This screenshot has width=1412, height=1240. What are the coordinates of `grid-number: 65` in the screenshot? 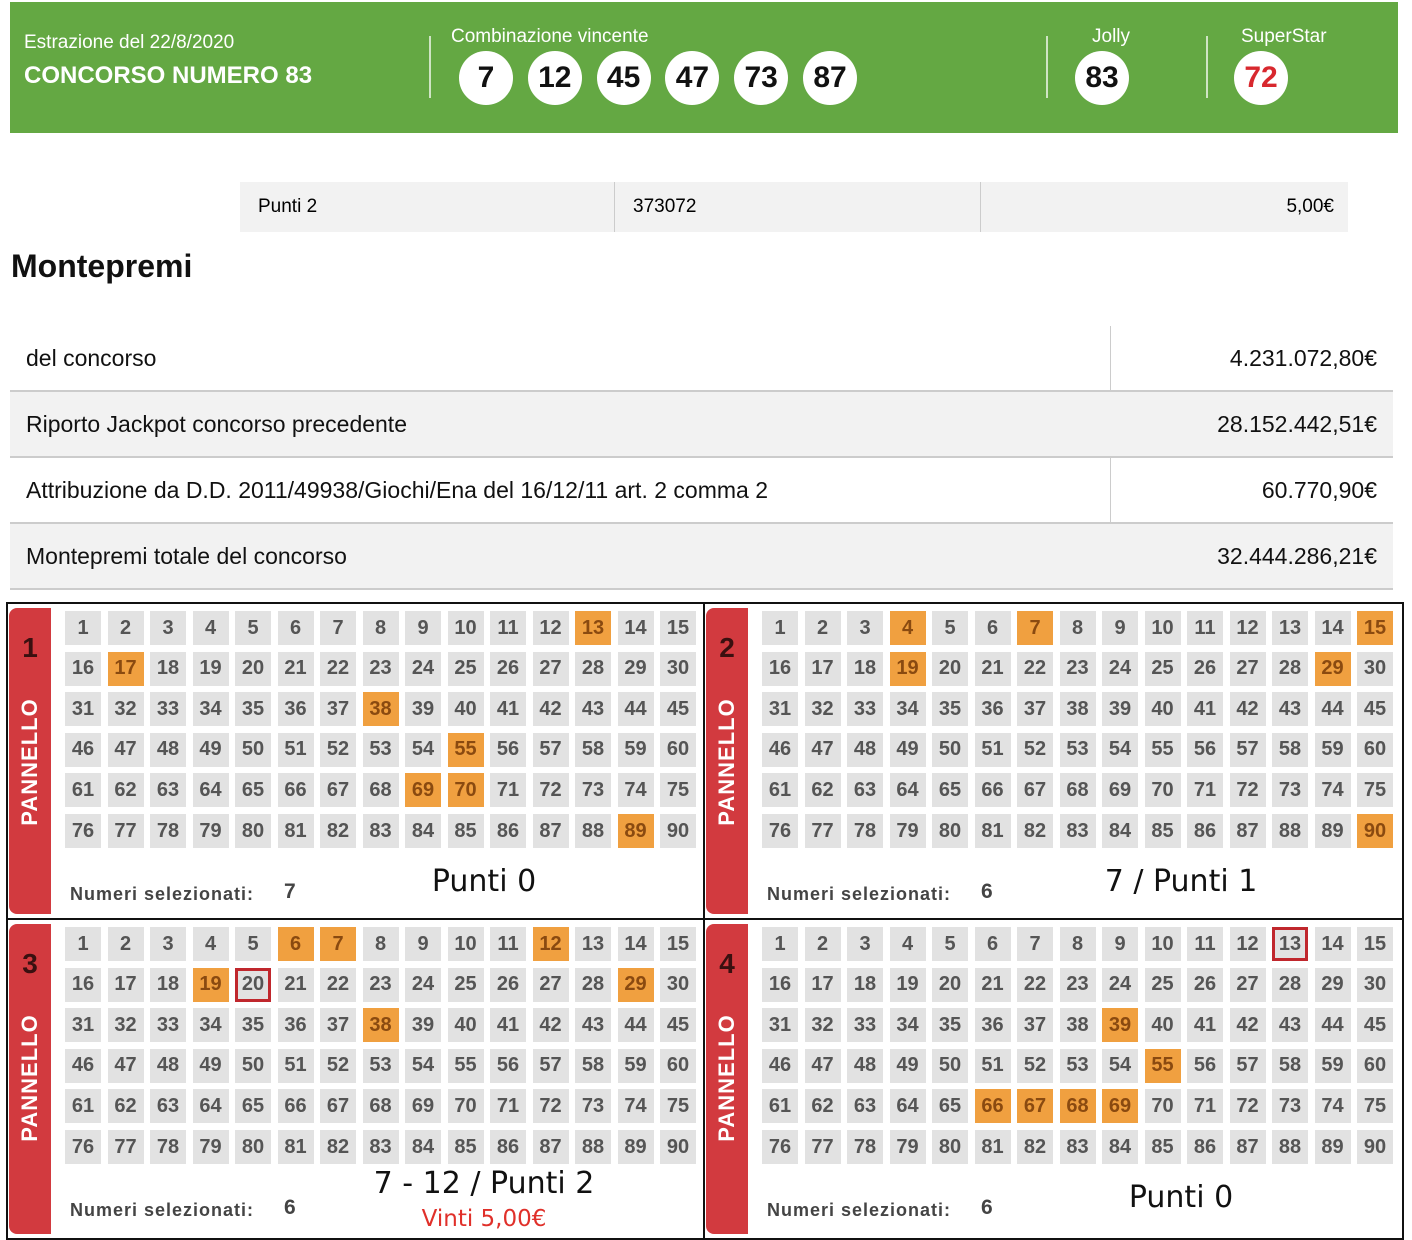 It's located at (950, 790).